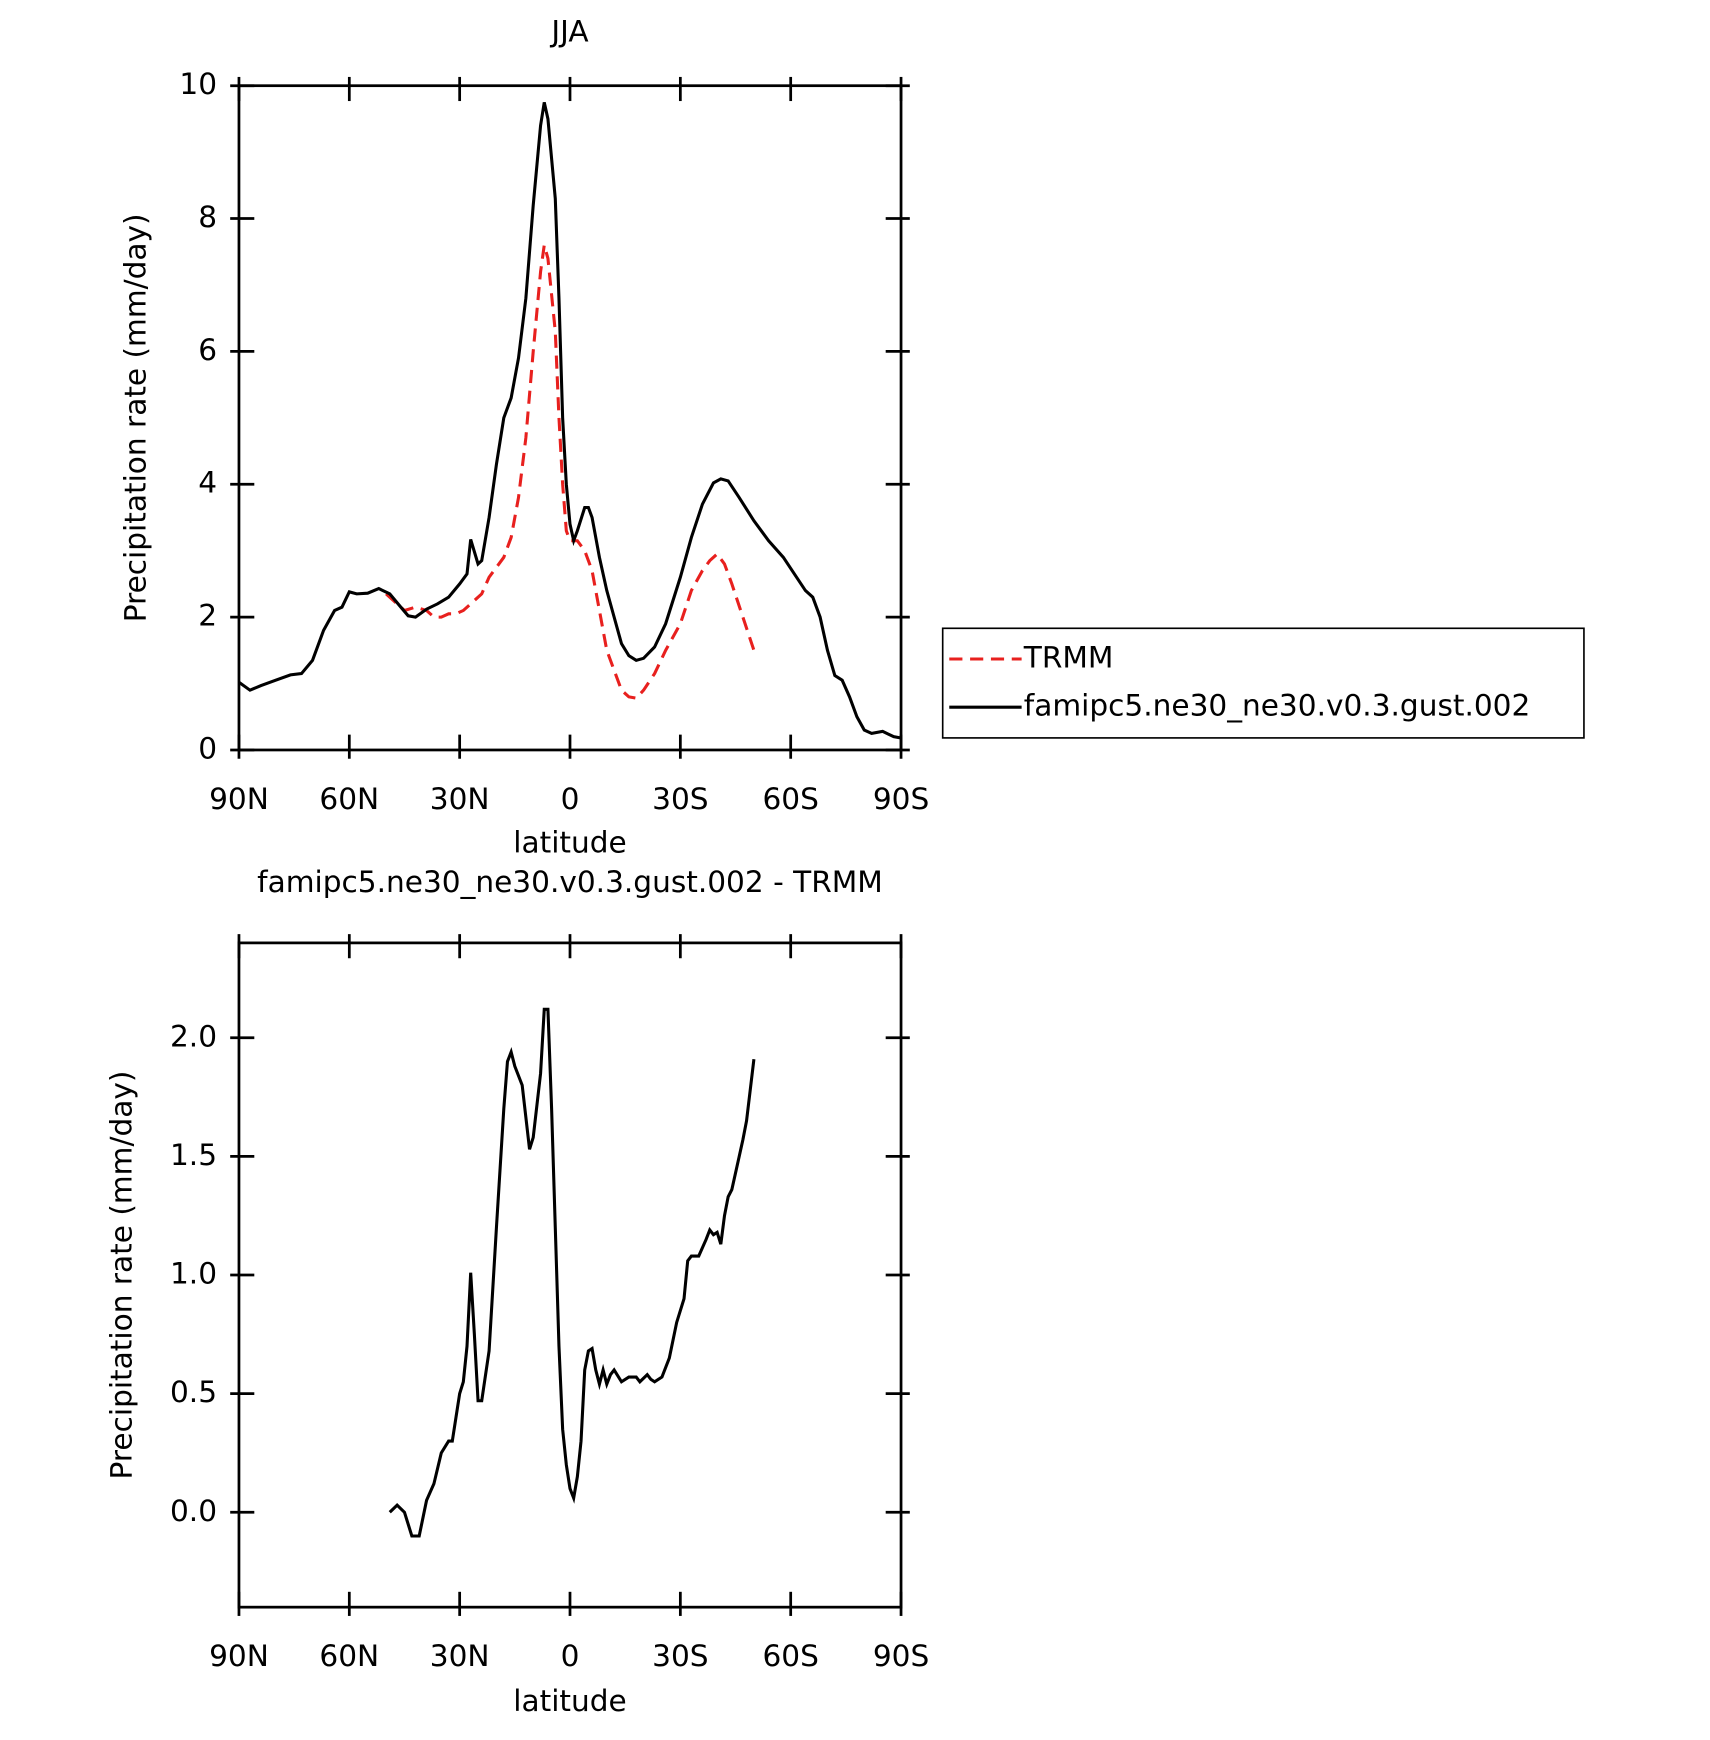 The width and height of the screenshot is (1710, 1740). Describe the element at coordinates (193, 1511) in the screenshot. I see `y-tick-label: 0.0` at that location.